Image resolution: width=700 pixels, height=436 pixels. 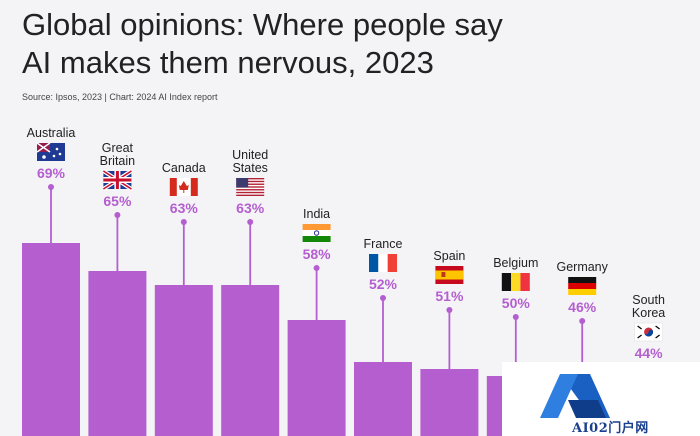 I want to click on bar-group-india: 58% India, so click(x=316, y=321).